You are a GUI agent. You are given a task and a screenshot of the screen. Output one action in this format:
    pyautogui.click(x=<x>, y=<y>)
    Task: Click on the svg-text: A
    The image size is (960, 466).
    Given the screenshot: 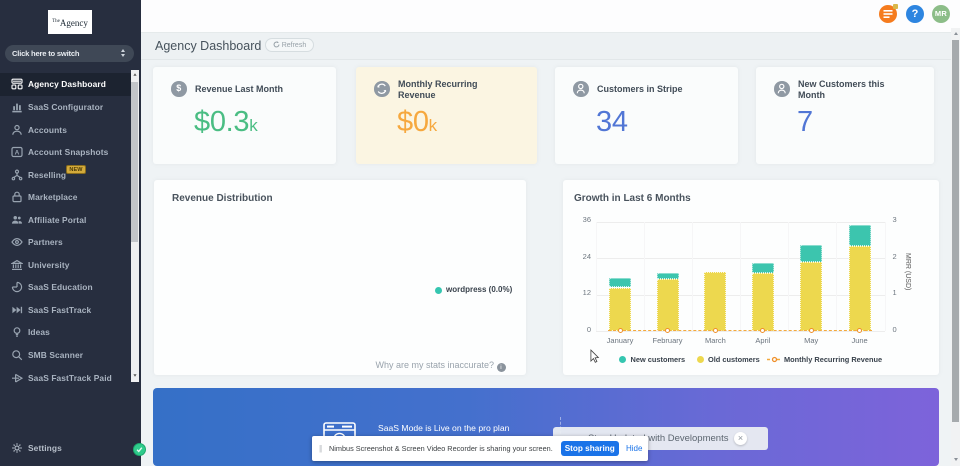 What is the action you would take?
    pyautogui.click(x=17, y=153)
    